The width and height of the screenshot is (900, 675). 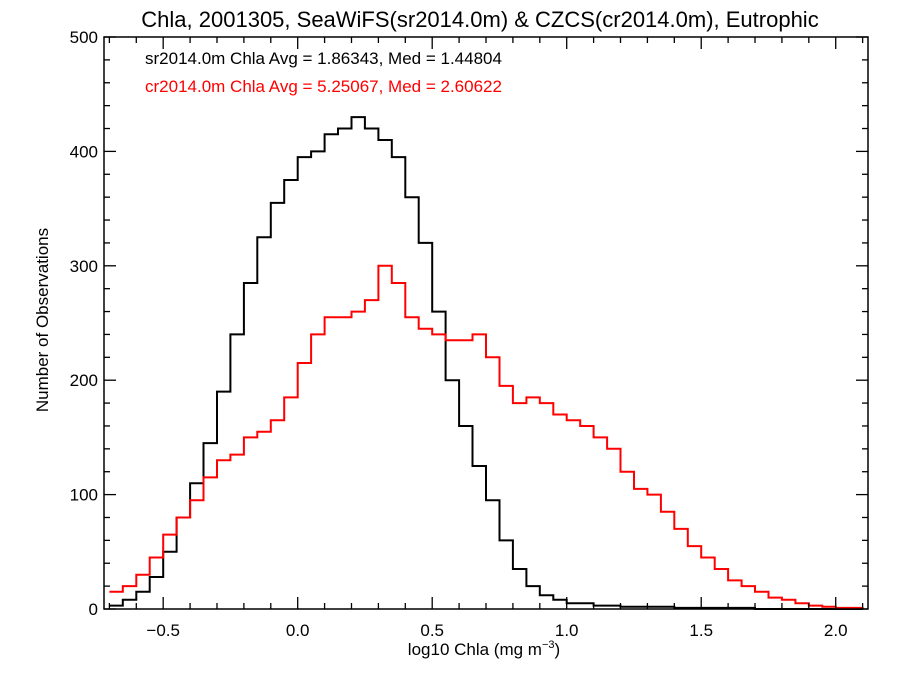 What do you see at coordinates (84, 266) in the screenshot?
I see `y-tick-label: 300` at bounding box center [84, 266].